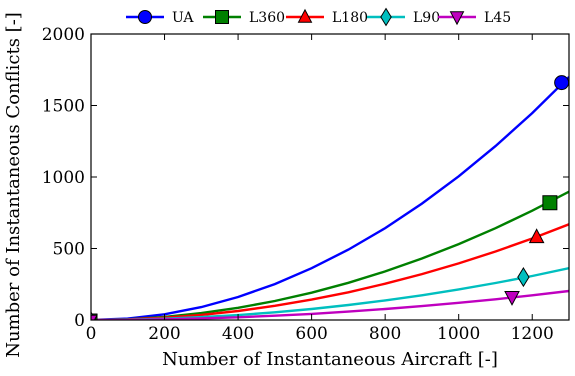 The image size is (575, 376). Describe the element at coordinates (164, 334) in the screenshot. I see `x-tick-label: 200` at that location.